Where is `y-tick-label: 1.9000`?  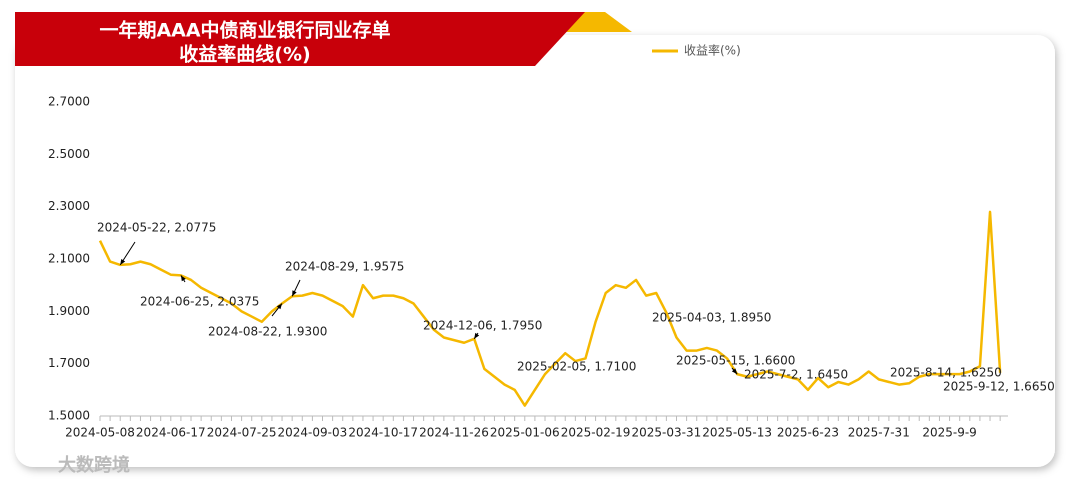 y-tick-label: 1.9000 is located at coordinates (69, 311).